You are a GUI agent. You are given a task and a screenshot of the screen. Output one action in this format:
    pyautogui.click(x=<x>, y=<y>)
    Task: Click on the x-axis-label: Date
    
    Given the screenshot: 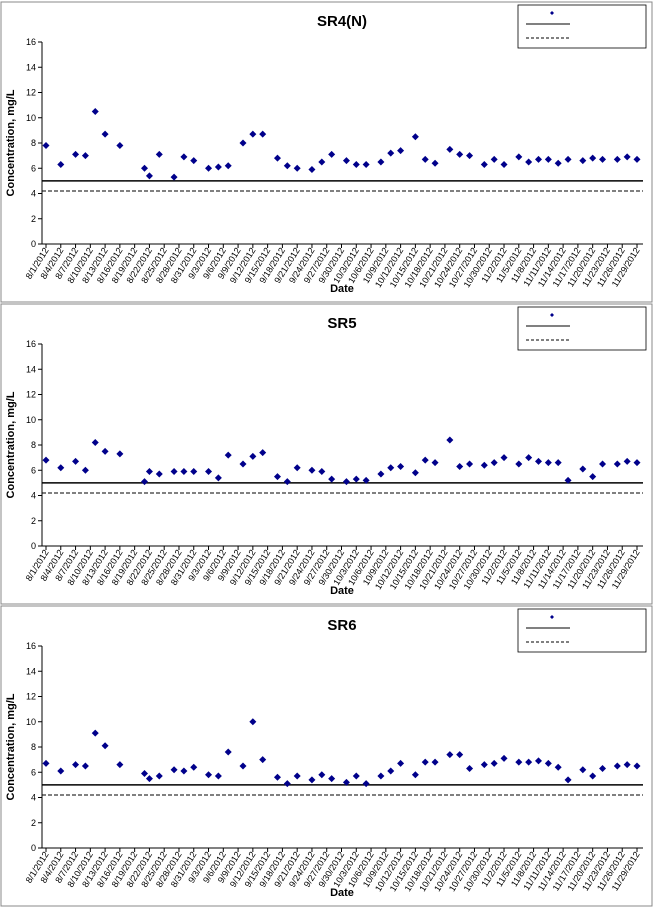 What is the action you would take?
    pyautogui.click(x=342, y=893)
    